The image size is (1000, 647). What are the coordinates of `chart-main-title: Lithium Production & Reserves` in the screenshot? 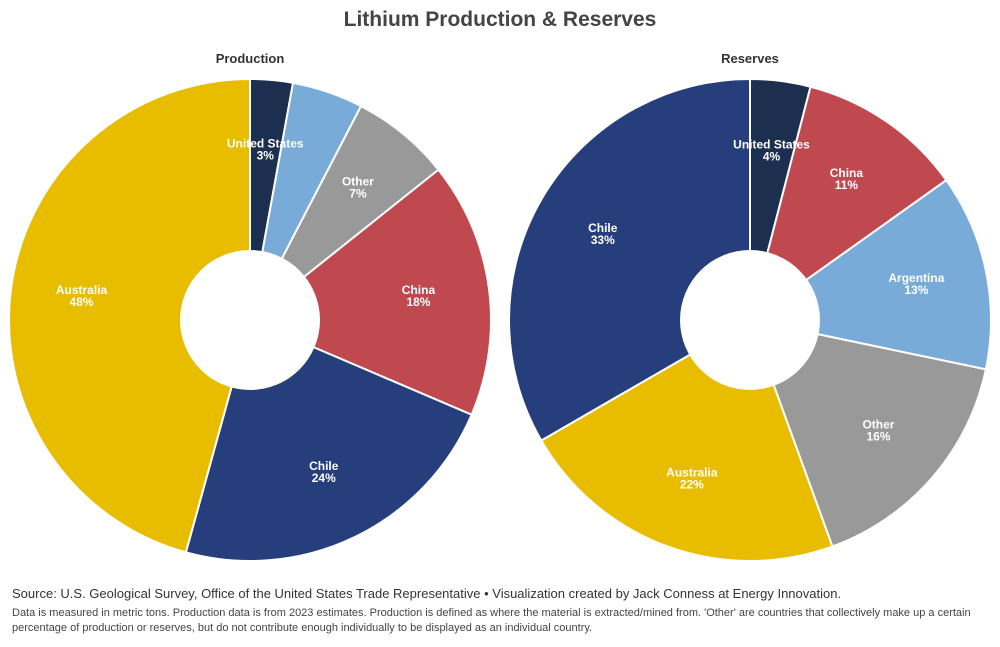 It's located at (500, 19).